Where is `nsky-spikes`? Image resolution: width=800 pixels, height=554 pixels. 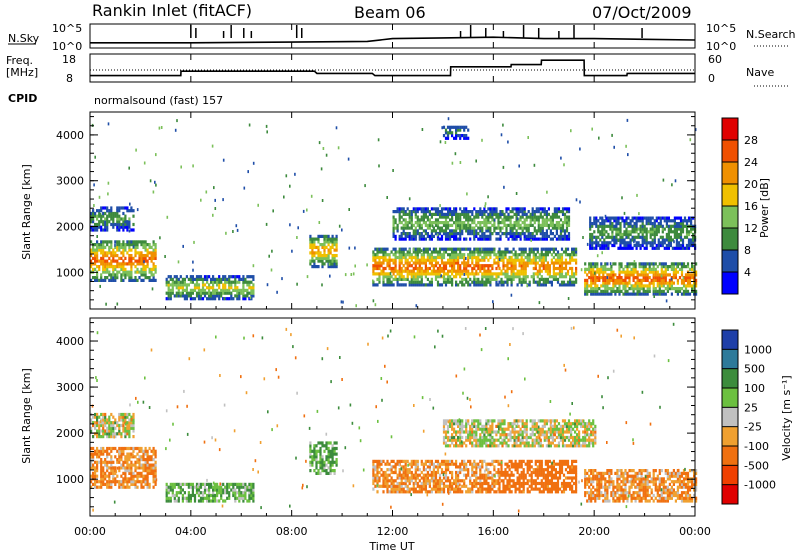 nsky-spikes is located at coordinates (416, 31).